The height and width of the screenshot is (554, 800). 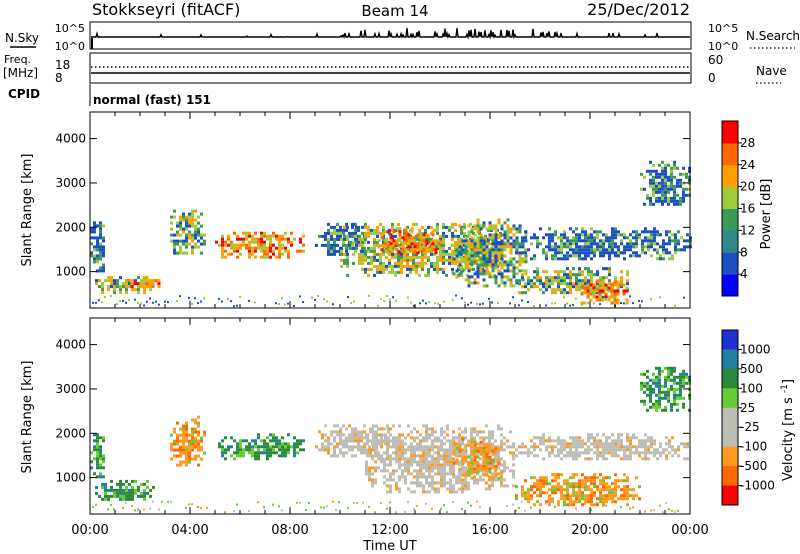 I want to click on y-tick-label: 2000, so click(x=70, y=227).